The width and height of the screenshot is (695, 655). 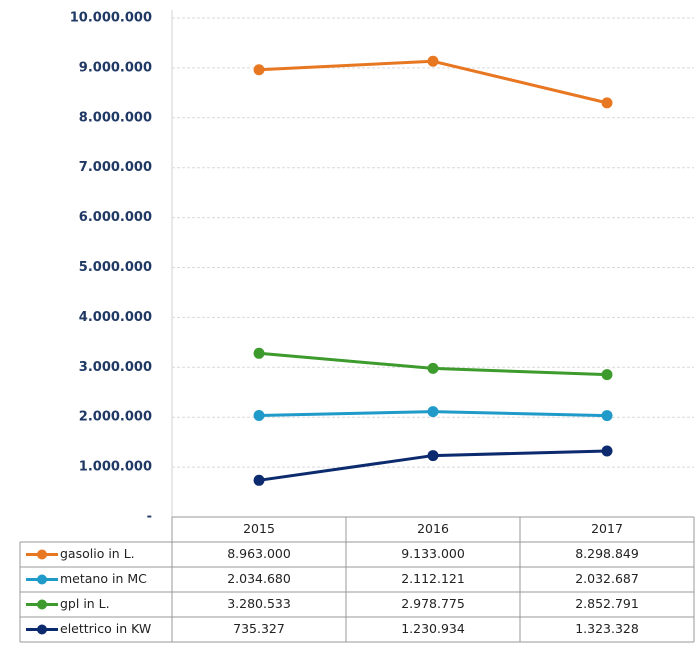 What do you see at coordinates (115, 217) in the screenshot?
I see `y-tick-label: 6.000.000` at bounding box center [115, 217].